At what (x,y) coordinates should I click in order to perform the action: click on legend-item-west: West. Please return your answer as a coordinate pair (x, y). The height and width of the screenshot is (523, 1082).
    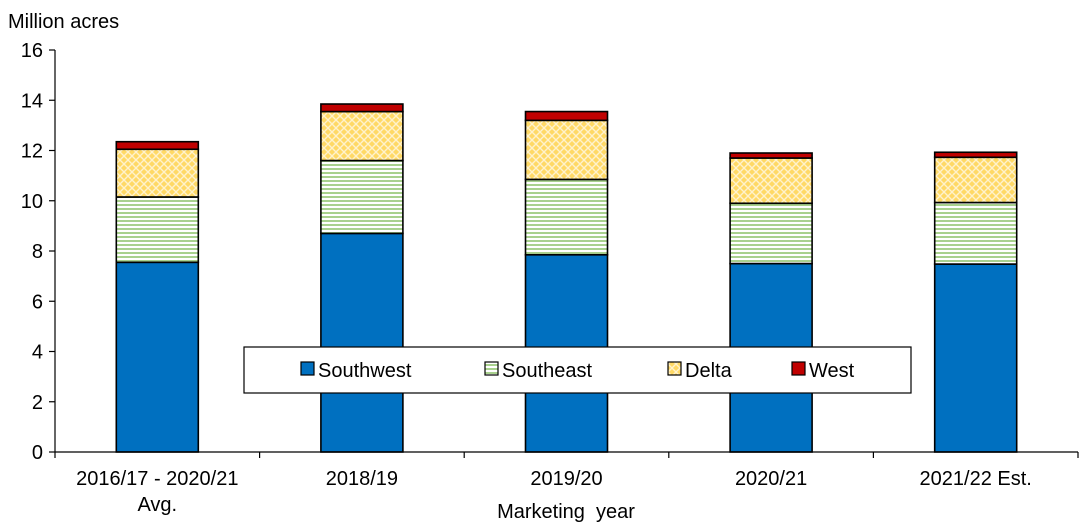
    Looking at the image, I should click on (823, 371).